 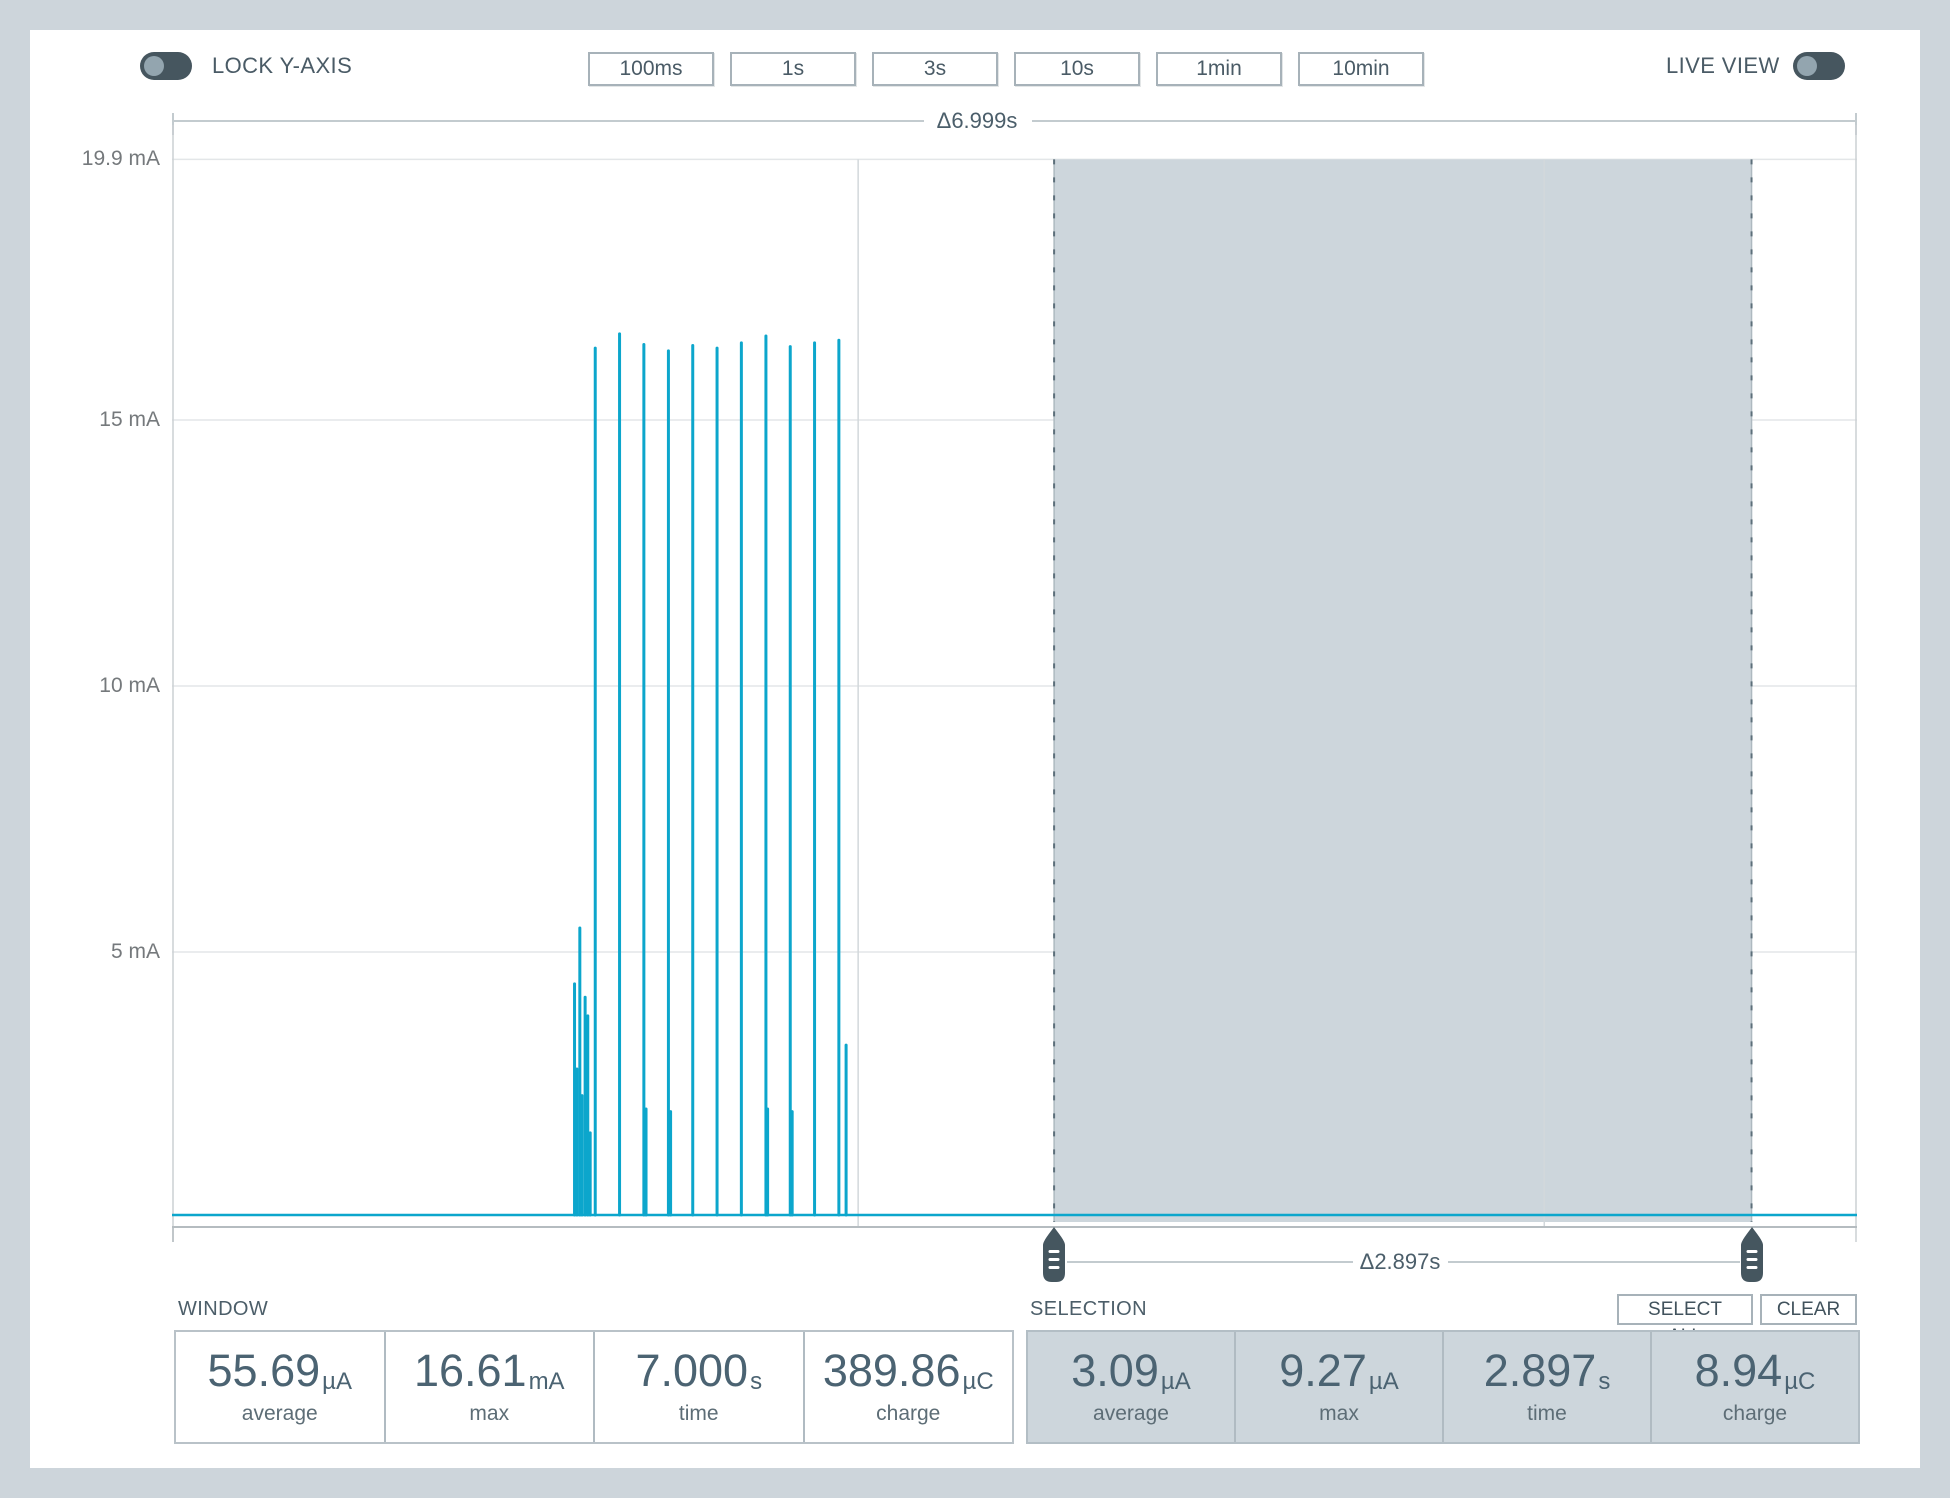 I want to click on selection-charge-stat: 8.94µC charge, so click(x=1754, y=1387).